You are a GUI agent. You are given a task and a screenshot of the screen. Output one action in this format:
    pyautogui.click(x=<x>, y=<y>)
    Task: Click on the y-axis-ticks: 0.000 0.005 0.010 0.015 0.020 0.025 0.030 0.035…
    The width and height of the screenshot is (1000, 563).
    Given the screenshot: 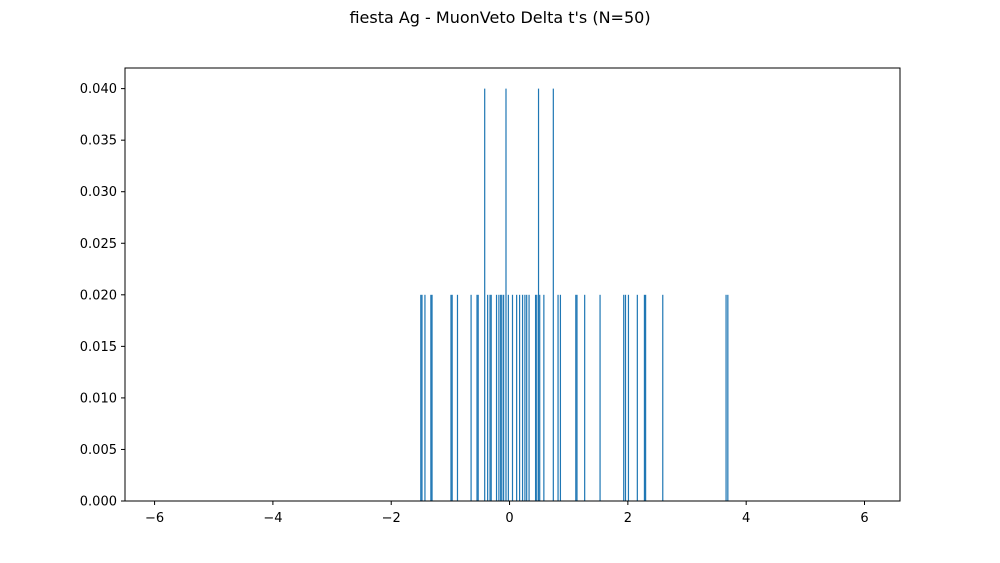 What is the action you would take?
    pyautogui.click(x=102, y=296)
    